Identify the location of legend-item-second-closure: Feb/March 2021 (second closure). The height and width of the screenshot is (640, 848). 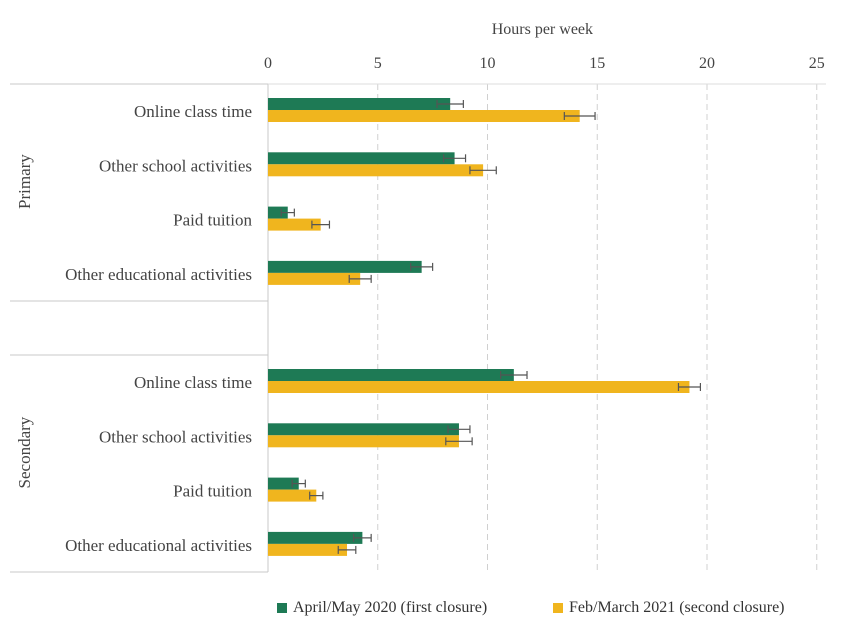
(669, 608).